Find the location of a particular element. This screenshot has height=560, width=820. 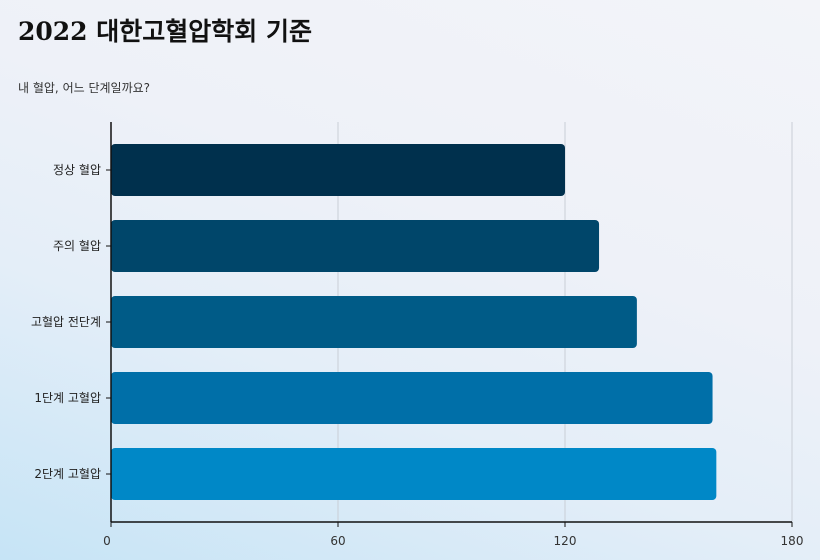

category-label-4: 1단계 고혈압 is located at coordinates (67, 398).